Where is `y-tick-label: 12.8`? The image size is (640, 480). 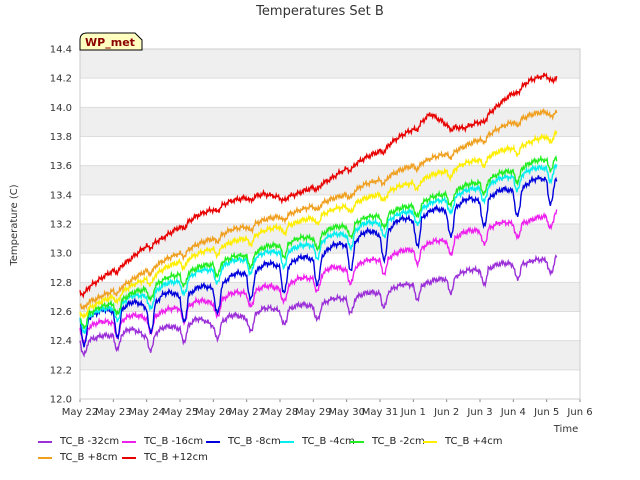
y-tick-label: 12.8 is located at coordinates (61, 283).